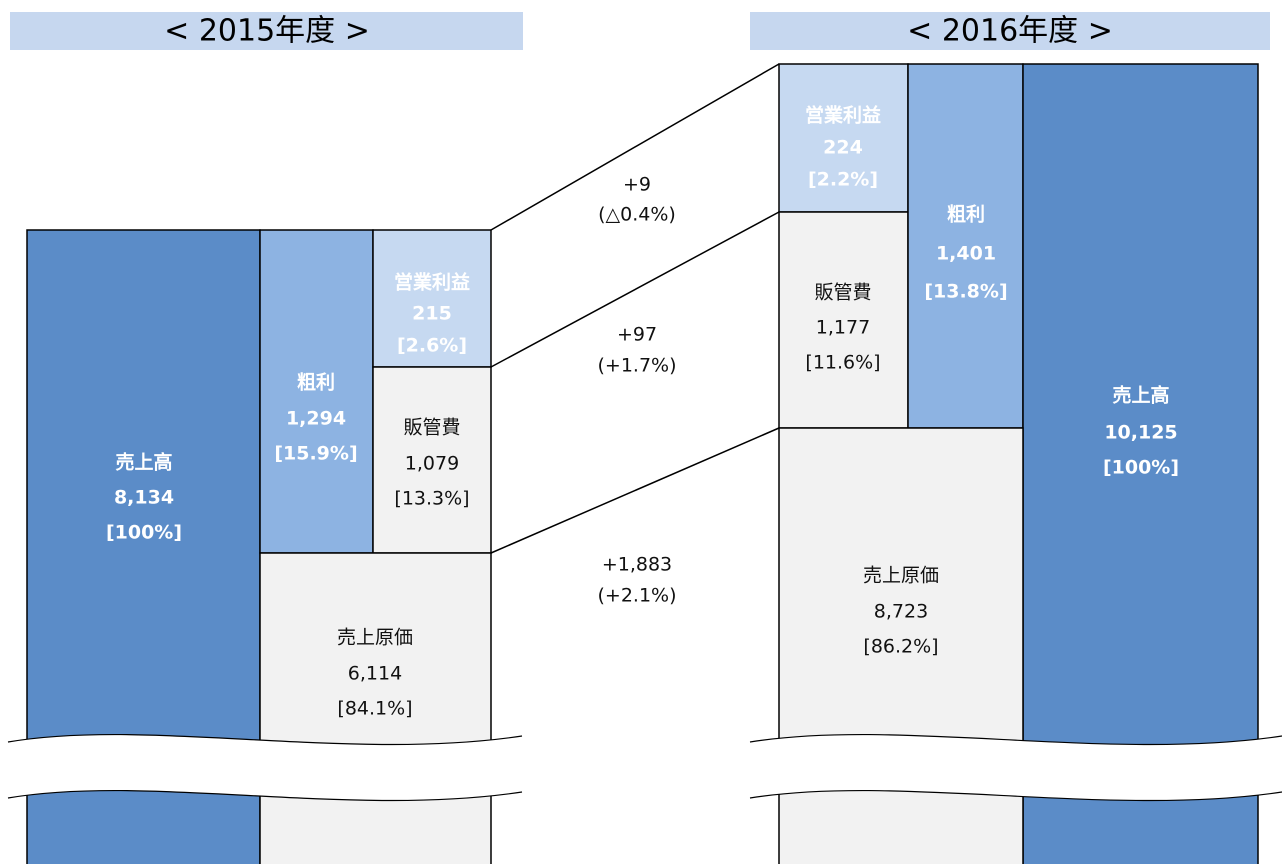 The width and height of the screenshot is (1282, 868). Describe the element at coordinates (375, 674) in the screenshot. I see `value: 6,114` at that location.